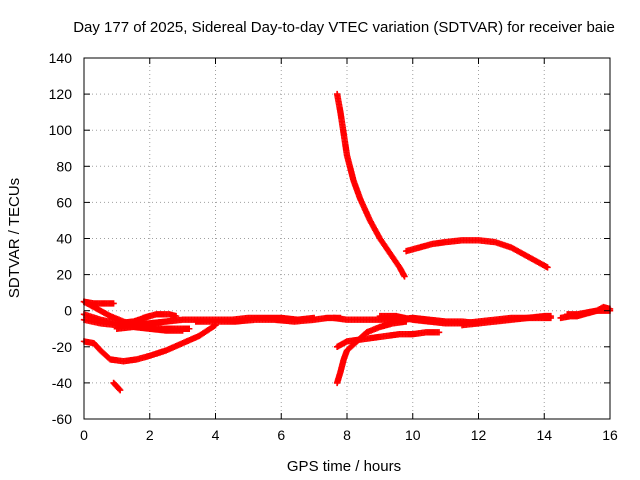  What do you see at coordinates (544, 435) in the screenshot?
I see `x-tick-label: 14` at bounding box center [544, 435].